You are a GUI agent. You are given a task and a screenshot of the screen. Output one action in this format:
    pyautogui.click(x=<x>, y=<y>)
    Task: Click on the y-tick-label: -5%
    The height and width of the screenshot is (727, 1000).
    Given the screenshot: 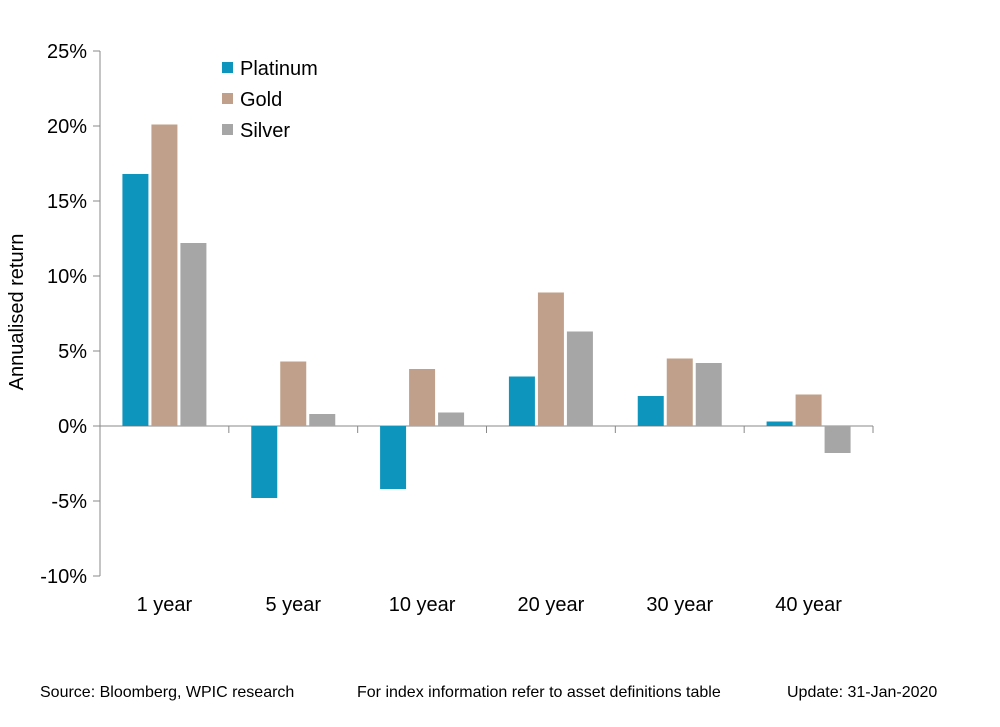 What is the action you would take?
    pyautogui.click(x=69, y=502)
    